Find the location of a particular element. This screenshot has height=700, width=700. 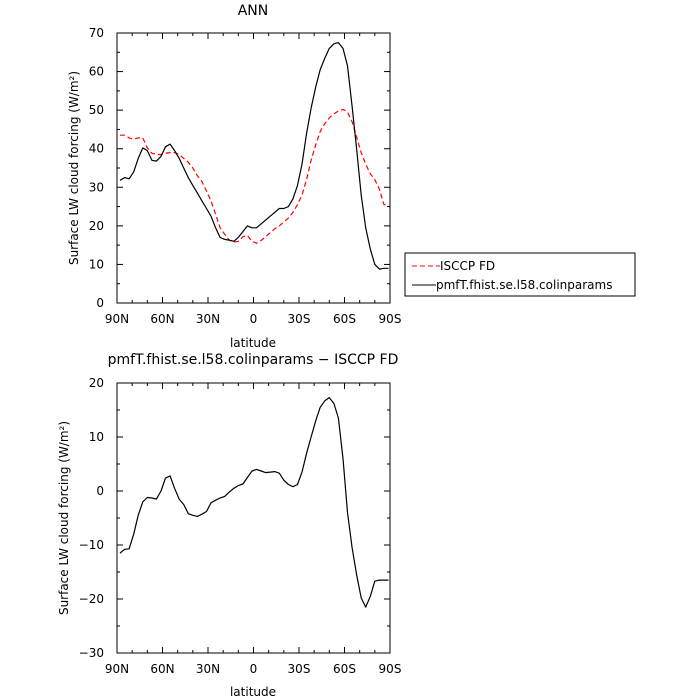

legend-label-isccp-fd: ISCCP FD is located at coordinates (467, 266).